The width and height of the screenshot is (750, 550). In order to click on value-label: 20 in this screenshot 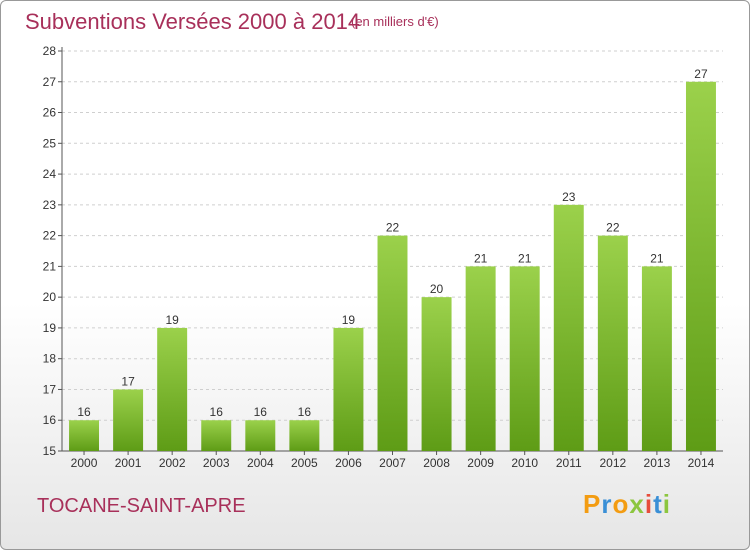, I will do `click(437, 289)`.